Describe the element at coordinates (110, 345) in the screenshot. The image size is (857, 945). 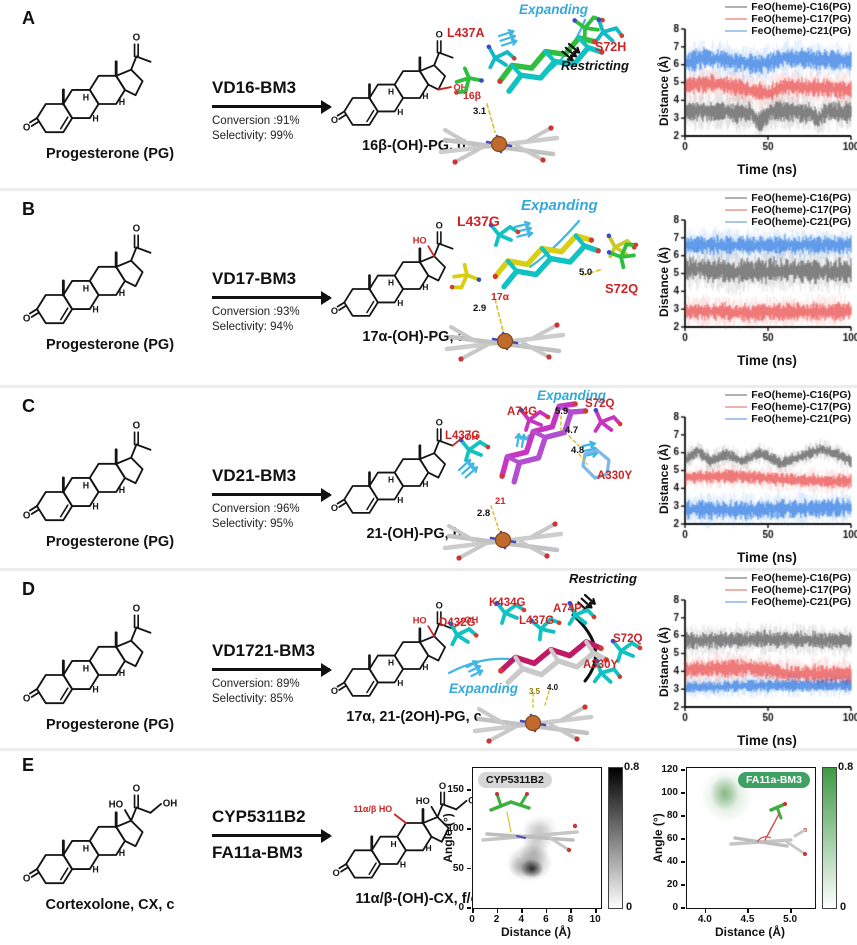
I see `substrate-name: Progesterone (PG)` at that location.